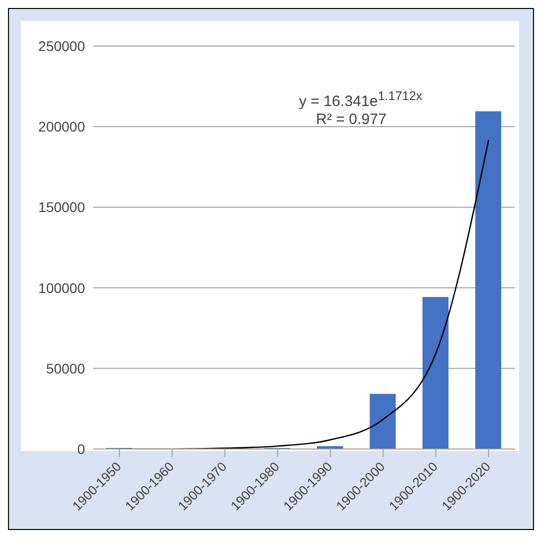 This screenshot has height=538, width=542. I want to click on y-tick-label: 200000, so click(62, 126).